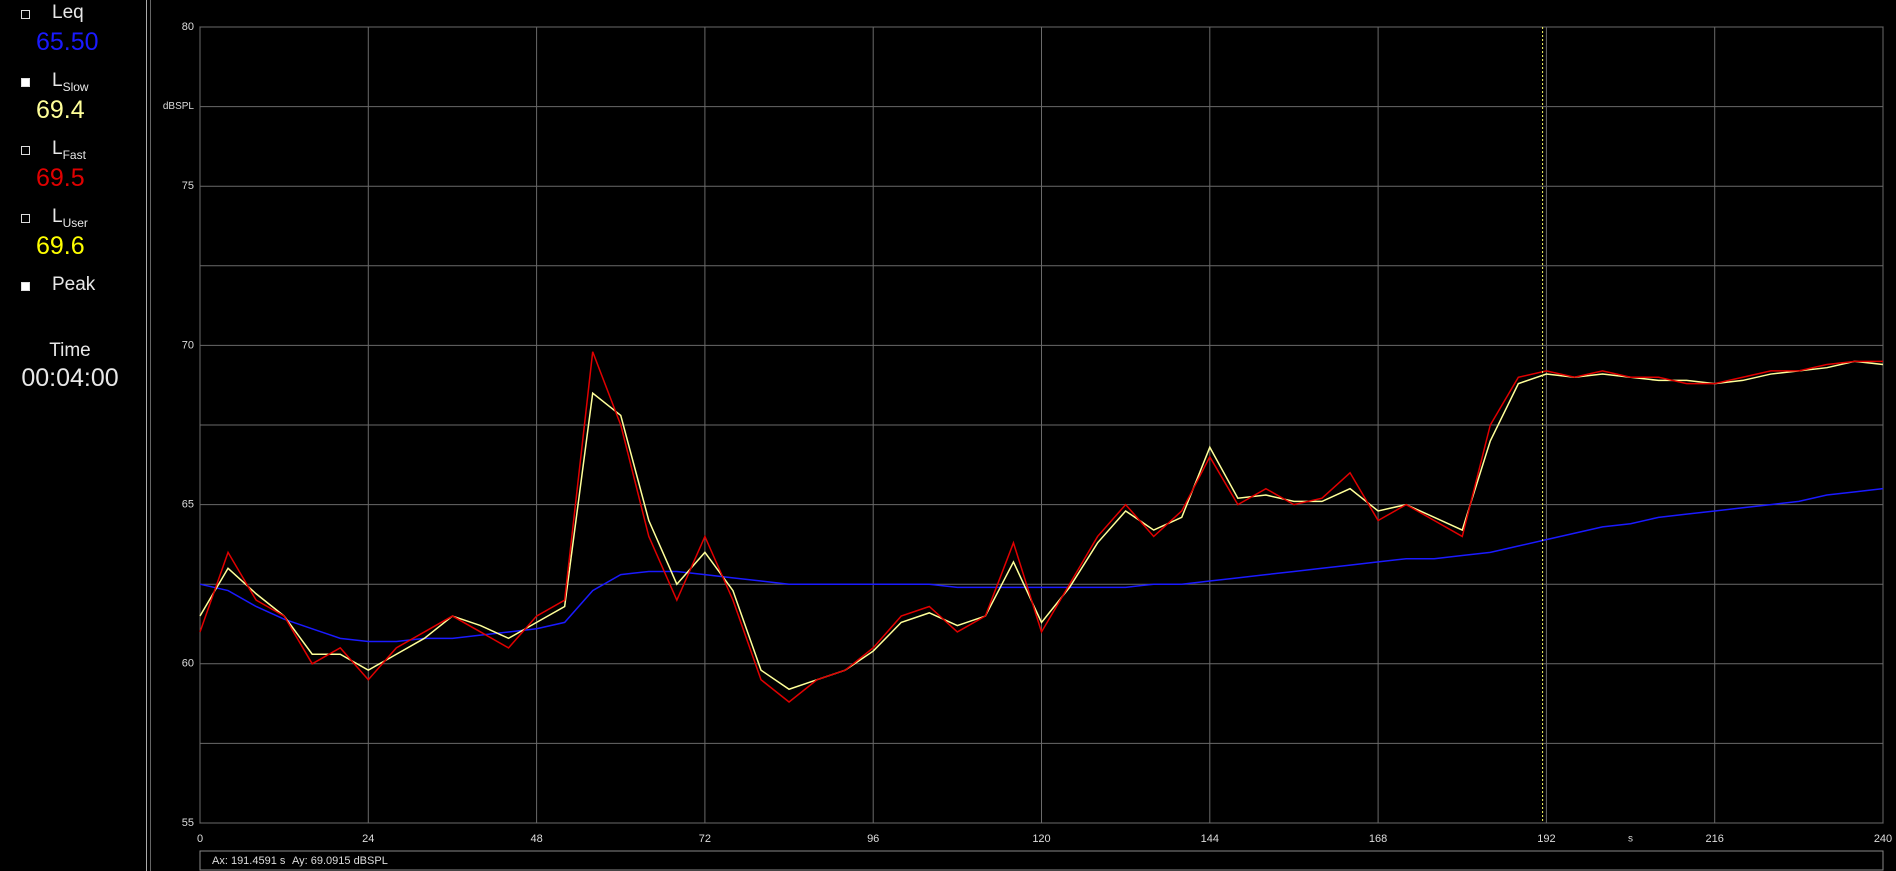  What do you see at coordinates (1630, 839) in the screenshot?
I see `x-axis-label: s` at bounding box center [1630, 839].